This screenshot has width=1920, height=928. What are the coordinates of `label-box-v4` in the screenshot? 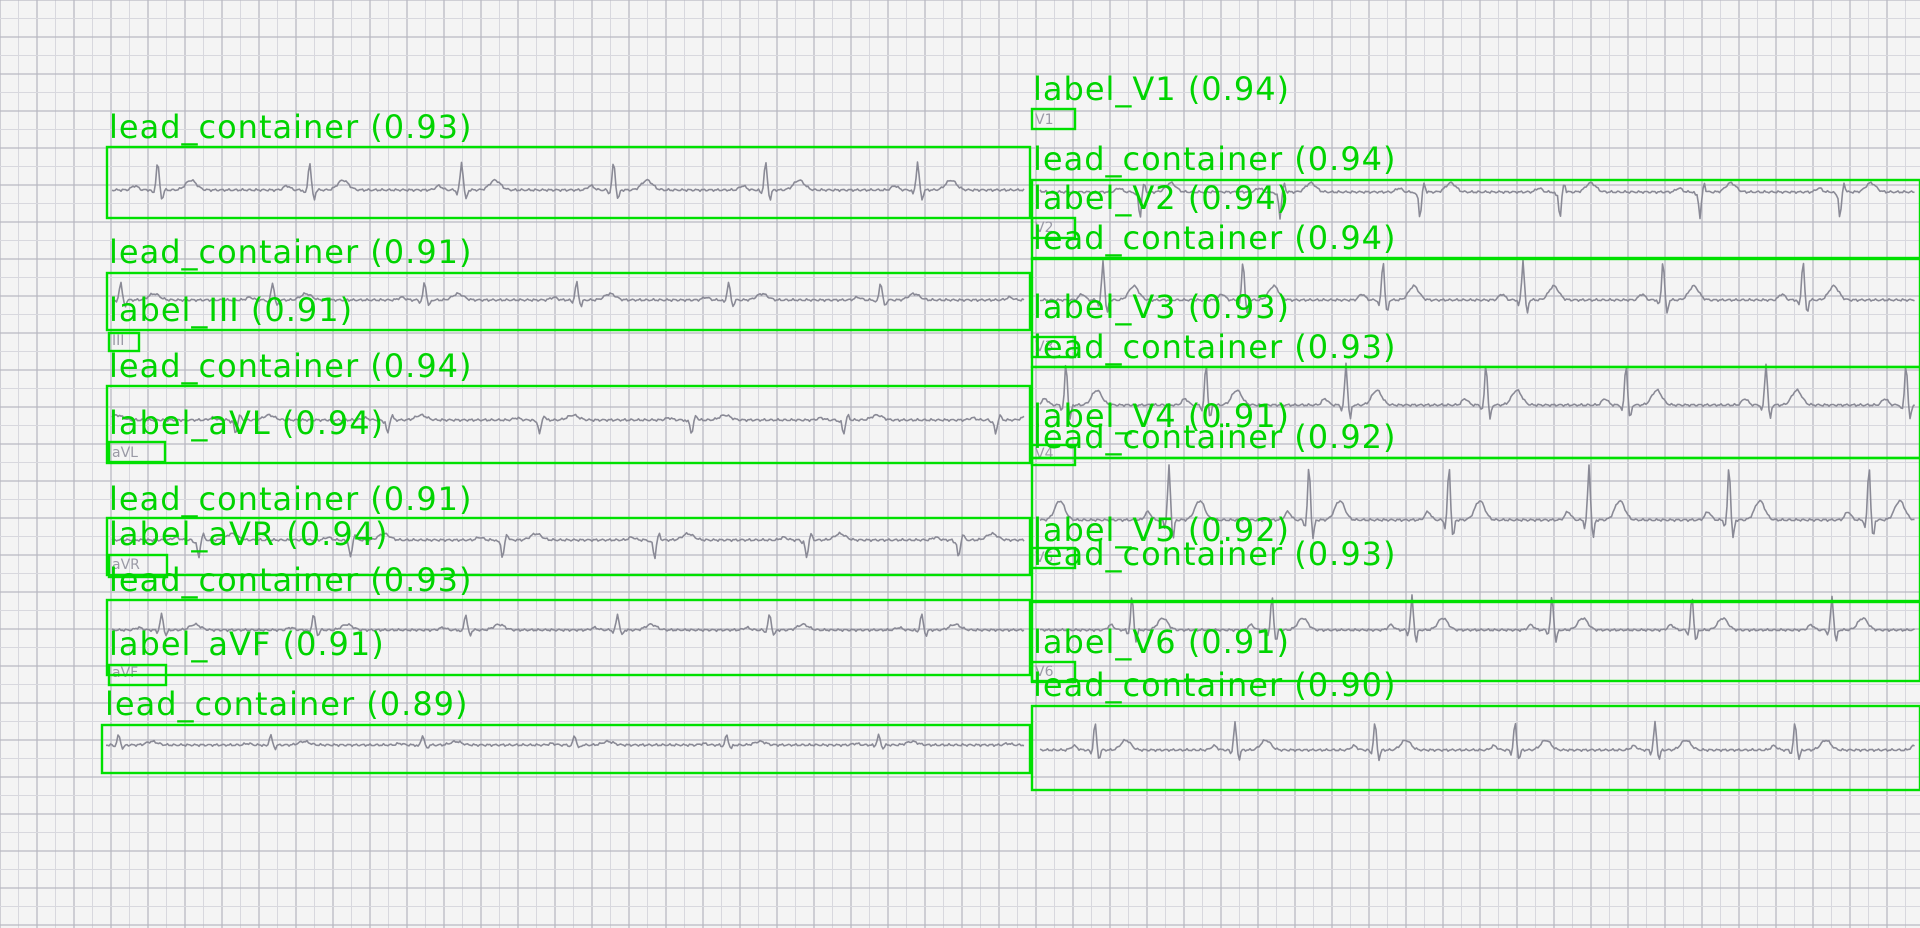 It's located at (1053, 455).